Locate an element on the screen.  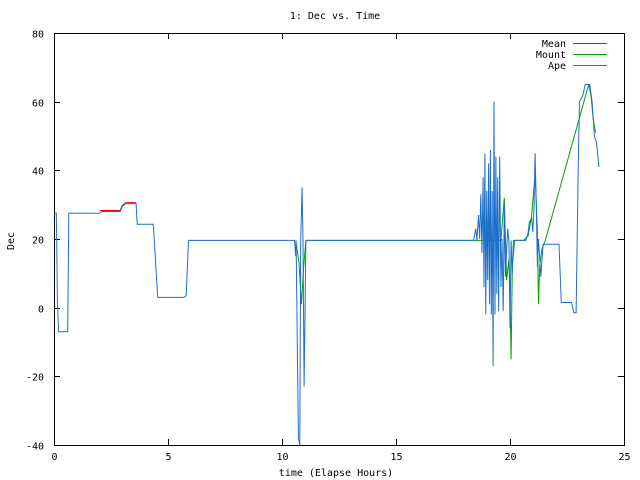
x-tick-label: 15 is located at coordinates (396, 457).